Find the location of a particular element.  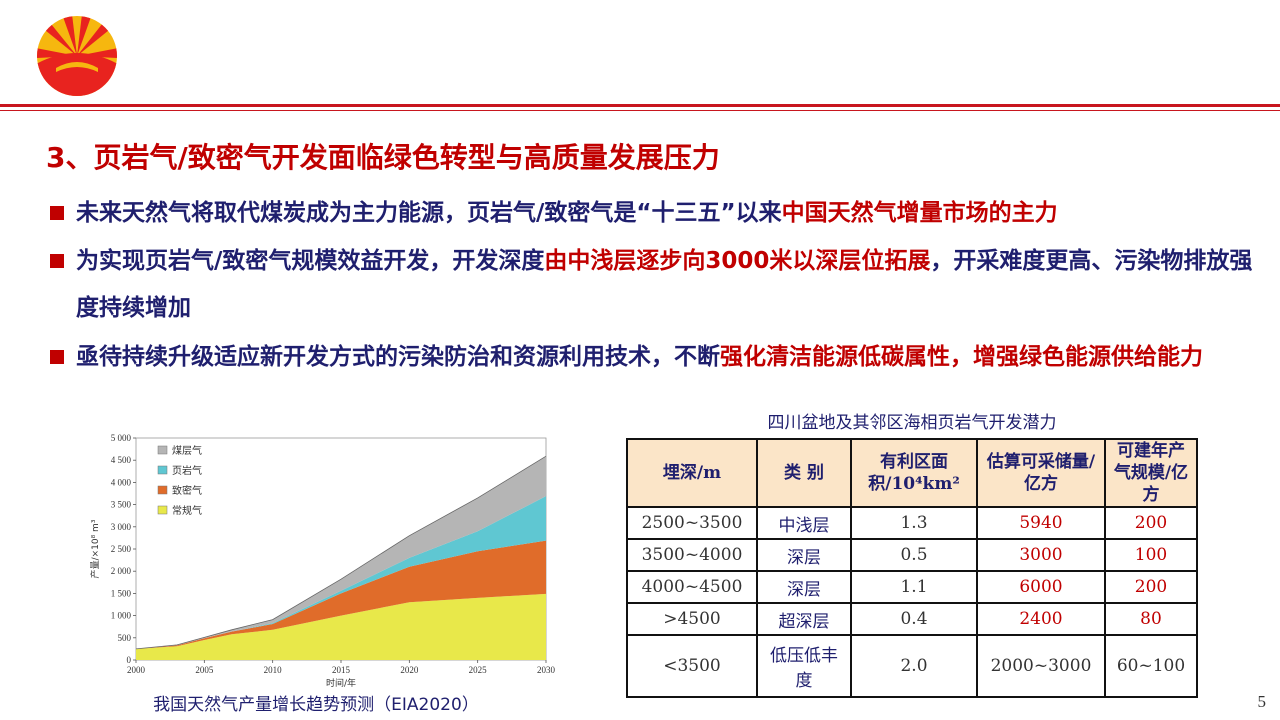

y-tick-label: 4 500 is located at coordinates (121, 460).